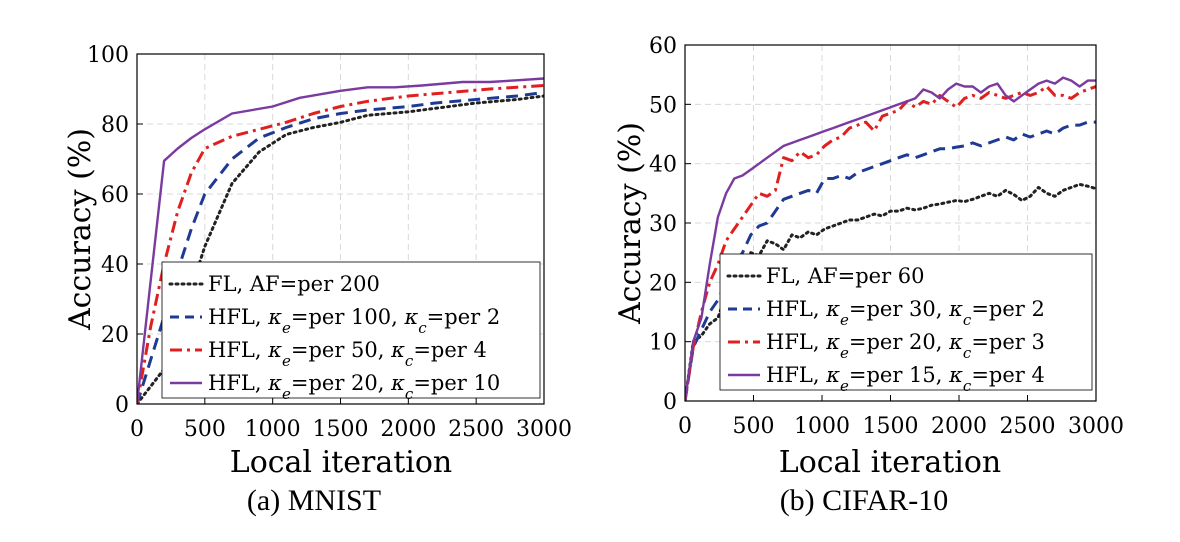 The width and height of the screenshot is (1180, 542). What do you see at coordinates (354, 321) in the screenshot?
I see `legend-label: HFL, κe=per 100, κc=per 2` at bounding box center [354, 321].